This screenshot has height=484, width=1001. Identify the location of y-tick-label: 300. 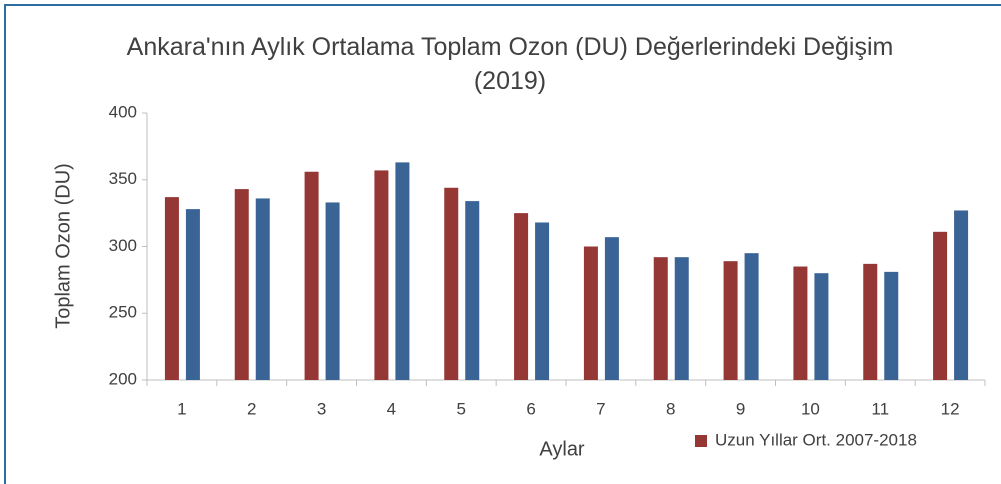
(123, 245).